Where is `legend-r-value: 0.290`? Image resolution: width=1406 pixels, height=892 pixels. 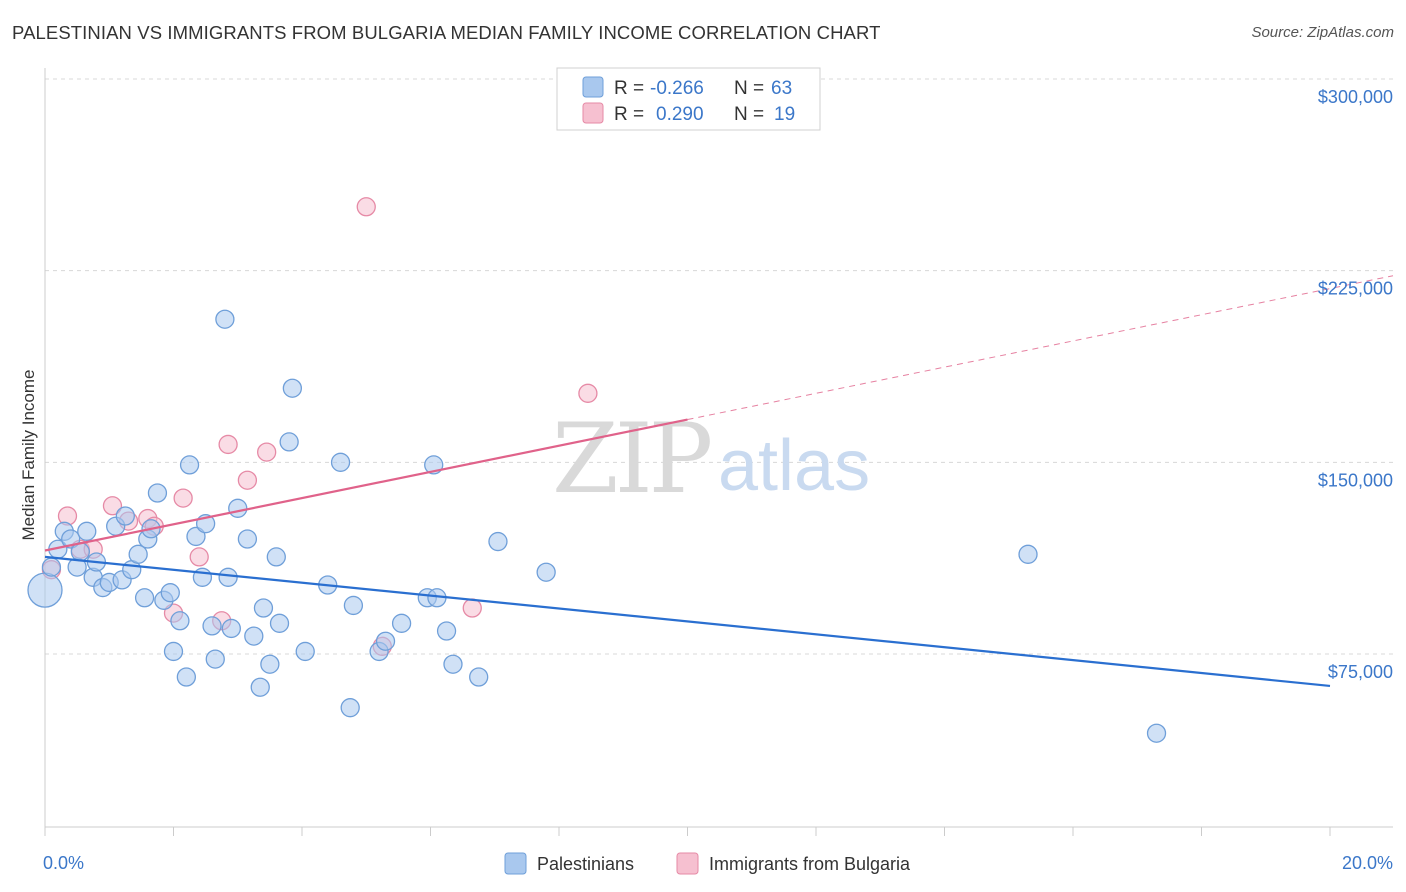 legend-r-value: 0.290 is located at coordinates (680, 114).